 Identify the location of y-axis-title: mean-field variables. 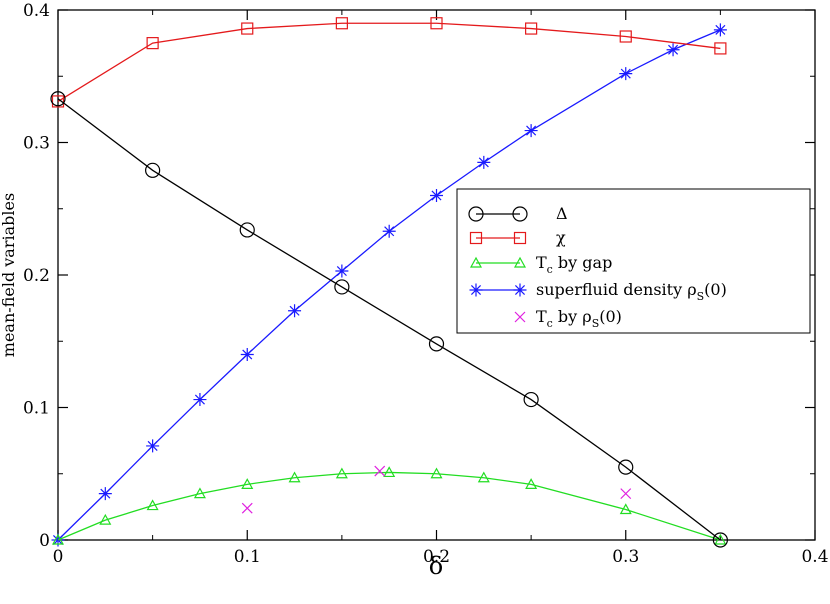
(9, 275).